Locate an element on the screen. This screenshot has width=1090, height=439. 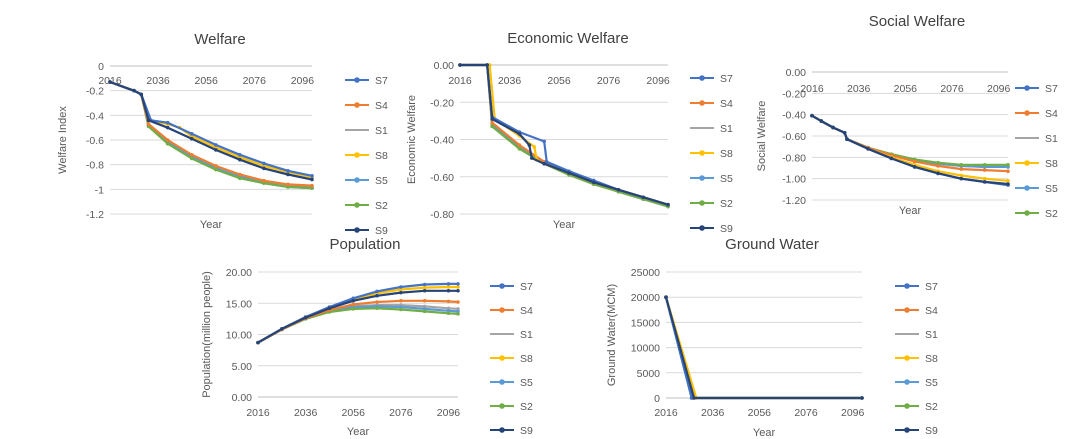
social-series-s8-line is located at coordinates (910, 148).